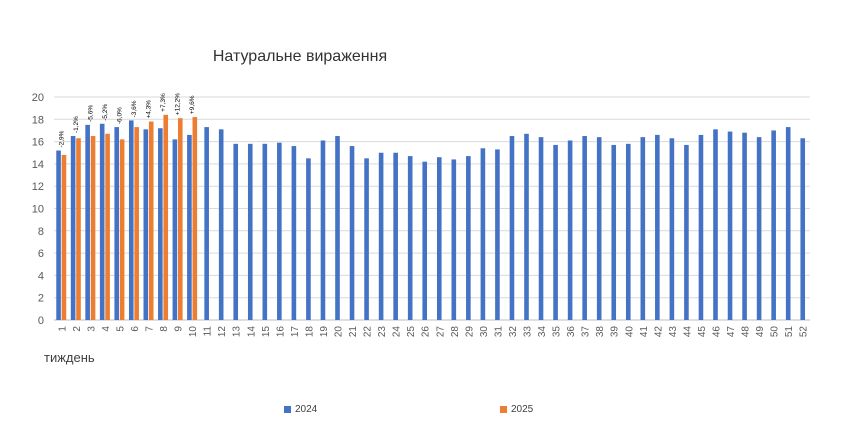 Image resolution: width=850 pixels, height=437 pixels. What do you see at coordinates (41, 276) in the screenshot?
I see `y-tick-label: 4` at bounding box center [41, 276].